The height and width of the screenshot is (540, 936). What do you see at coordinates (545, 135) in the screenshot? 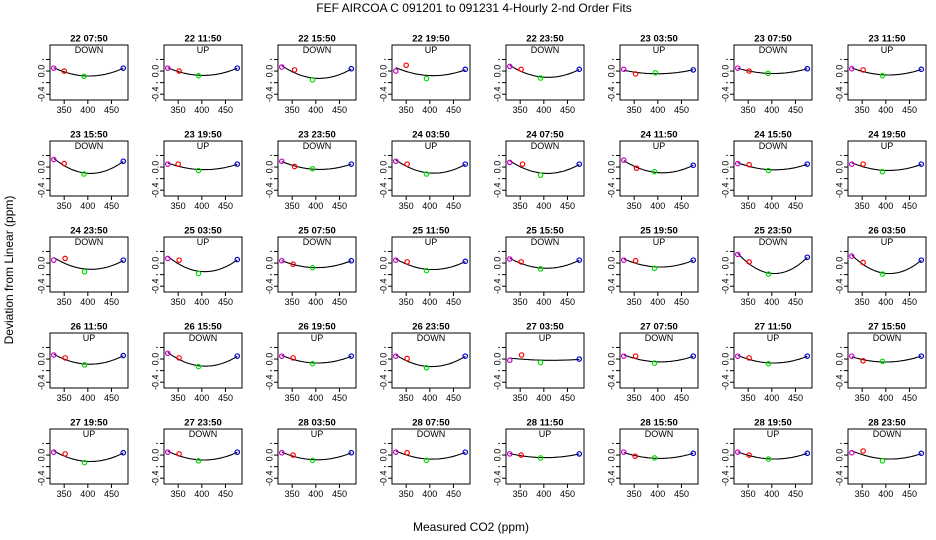
I see `panel-title: 24 07:50` at bounding box center [545, 135].